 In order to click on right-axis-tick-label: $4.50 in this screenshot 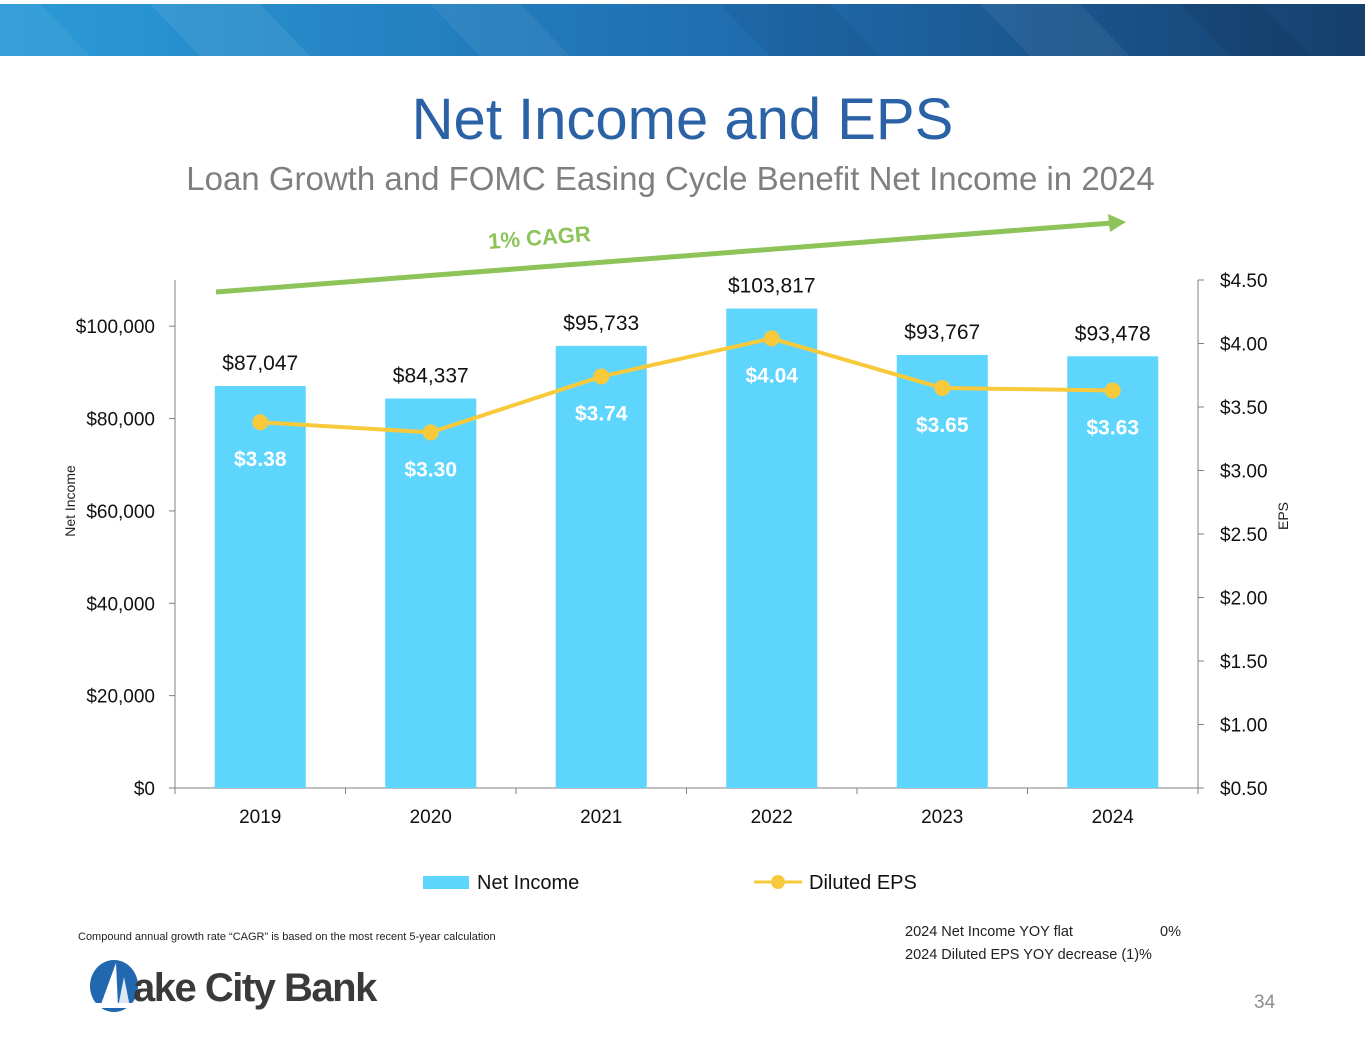, I will do `click(1244, 281)`.